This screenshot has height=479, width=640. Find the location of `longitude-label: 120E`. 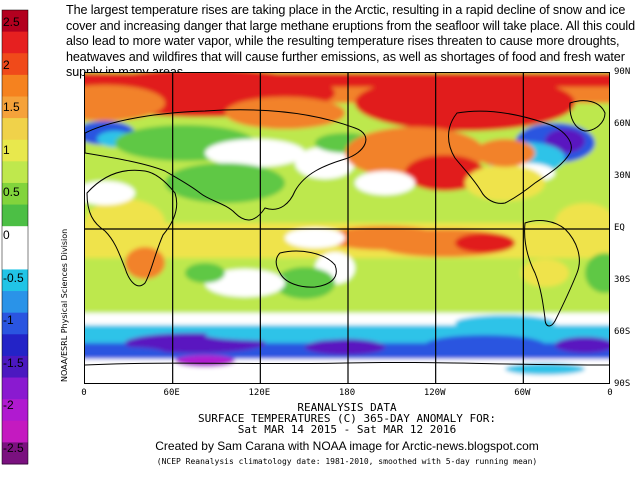

longitude-label: 120E is located at coordinates (259, 393).